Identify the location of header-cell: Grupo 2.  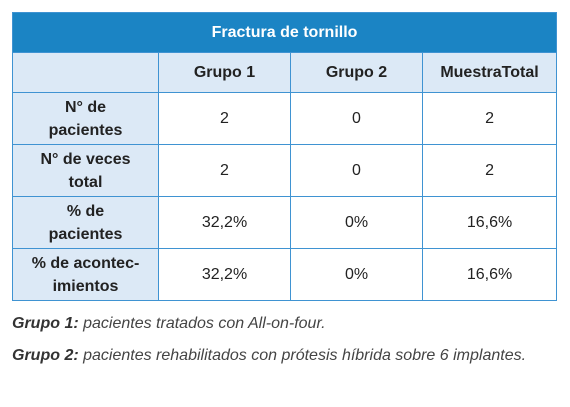
(356, 72).